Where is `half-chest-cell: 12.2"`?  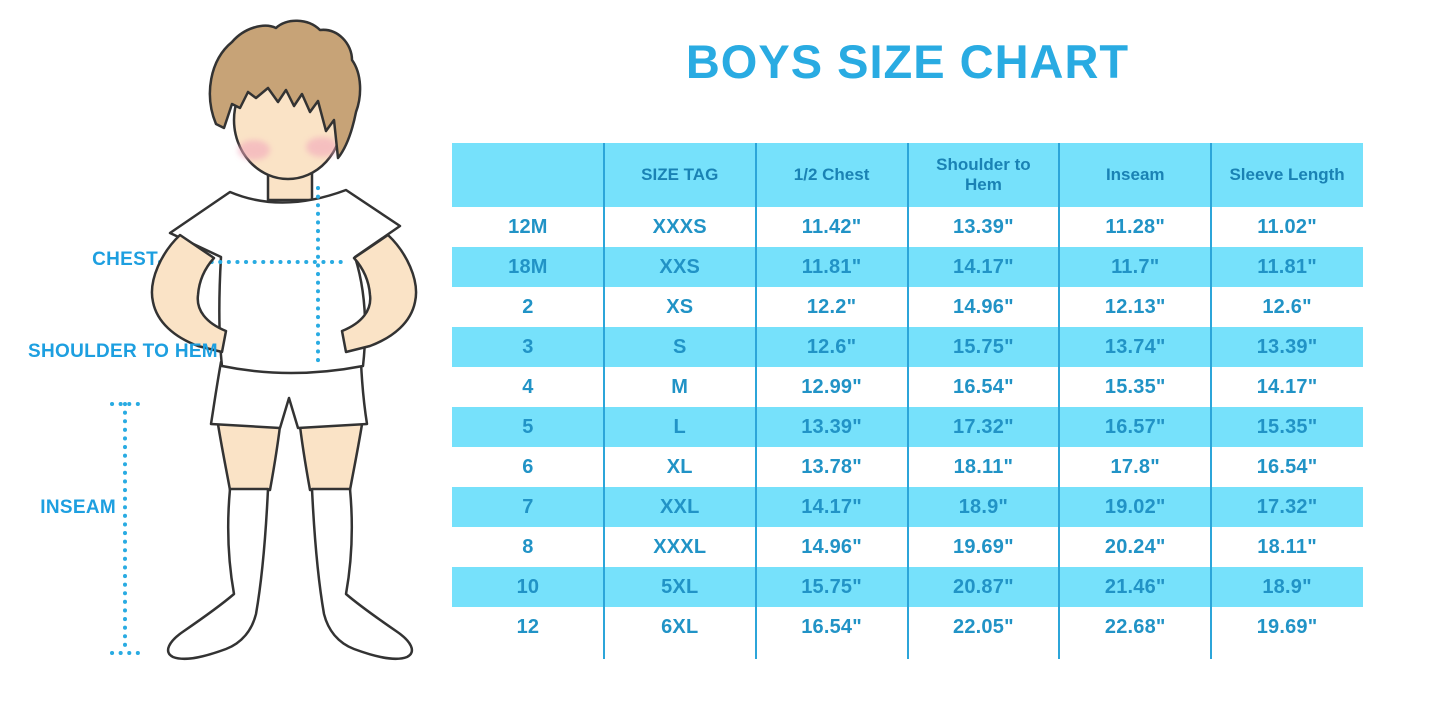
half-chest-cell: 12.2" is located at coordinates (831, 306).